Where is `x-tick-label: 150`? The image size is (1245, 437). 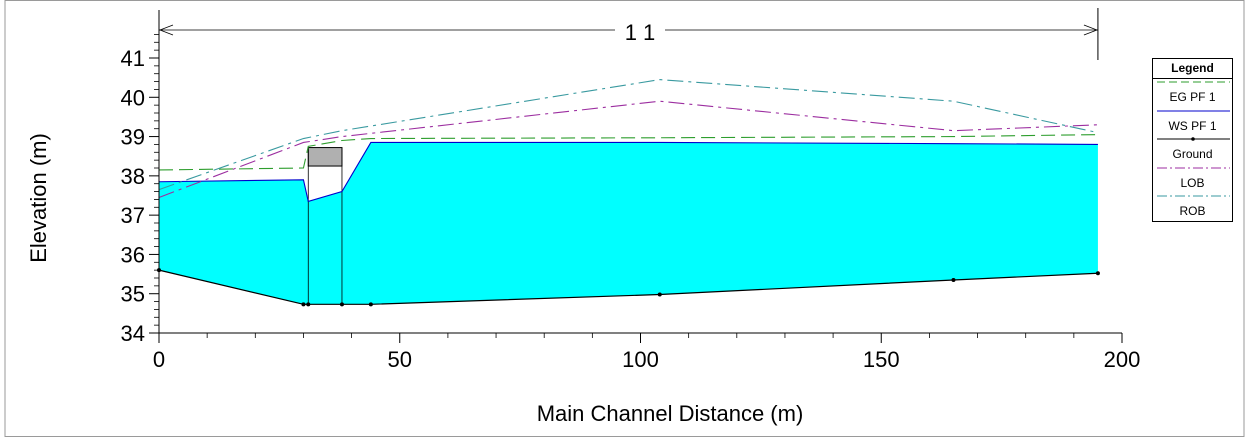
x-tick-label: 150 is located at coordinates (881, 359).